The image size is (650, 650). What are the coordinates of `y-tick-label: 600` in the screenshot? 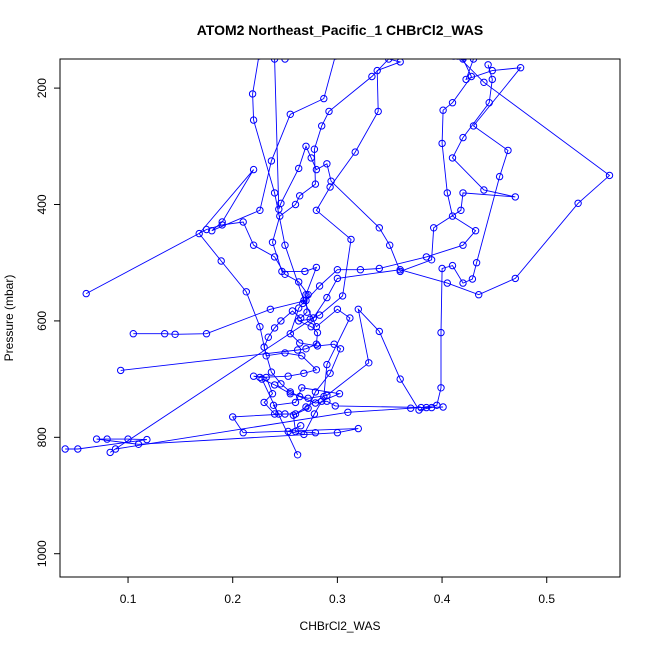 It's located at (42, 321).